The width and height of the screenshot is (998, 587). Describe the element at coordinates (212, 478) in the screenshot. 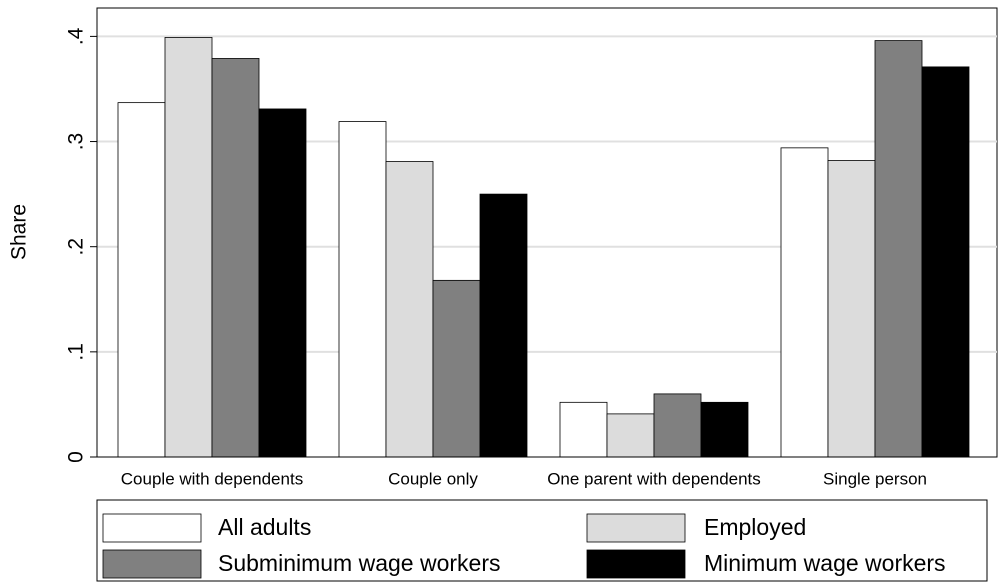

I see `x-tick-label: Couple with dependents` at that location.